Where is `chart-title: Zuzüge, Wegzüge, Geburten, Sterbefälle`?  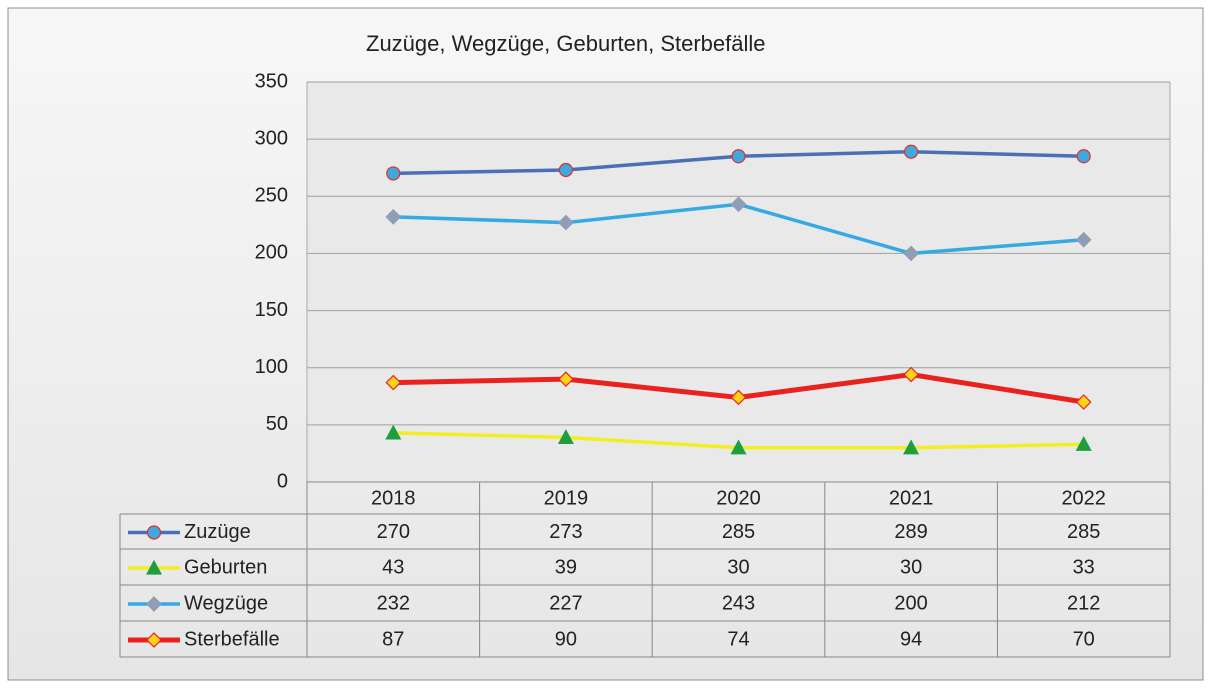 chart-title: Zuzüge, Wegzüge, Geburten, Sterbefälle is located at coordinates (566, 43).